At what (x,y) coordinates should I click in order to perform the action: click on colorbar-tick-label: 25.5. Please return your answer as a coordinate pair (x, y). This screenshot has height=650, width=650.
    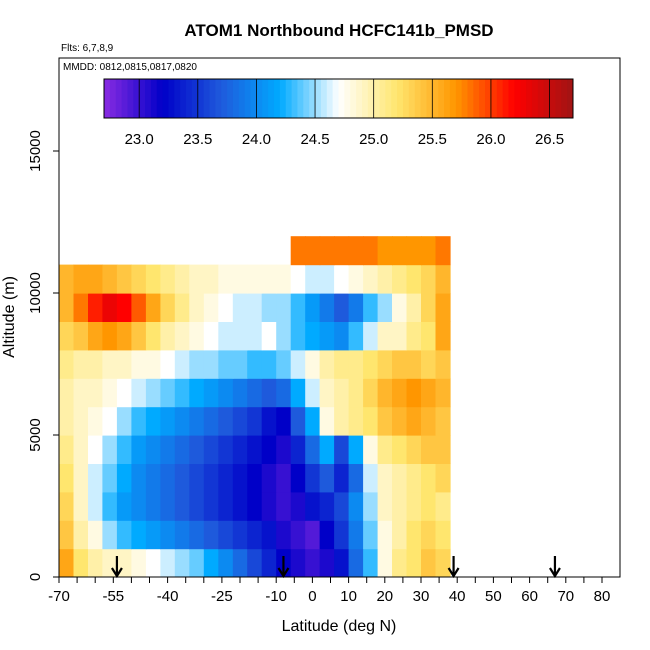
    Looking at the image, I should click on (432, 139).